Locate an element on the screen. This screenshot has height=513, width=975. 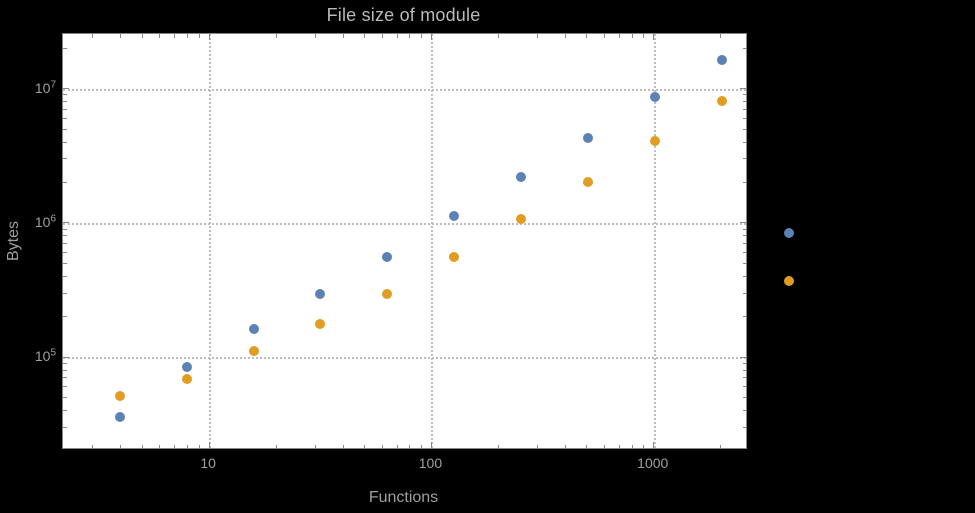
y-tick-label: 10⁷ is located at coordinates (45, 87).